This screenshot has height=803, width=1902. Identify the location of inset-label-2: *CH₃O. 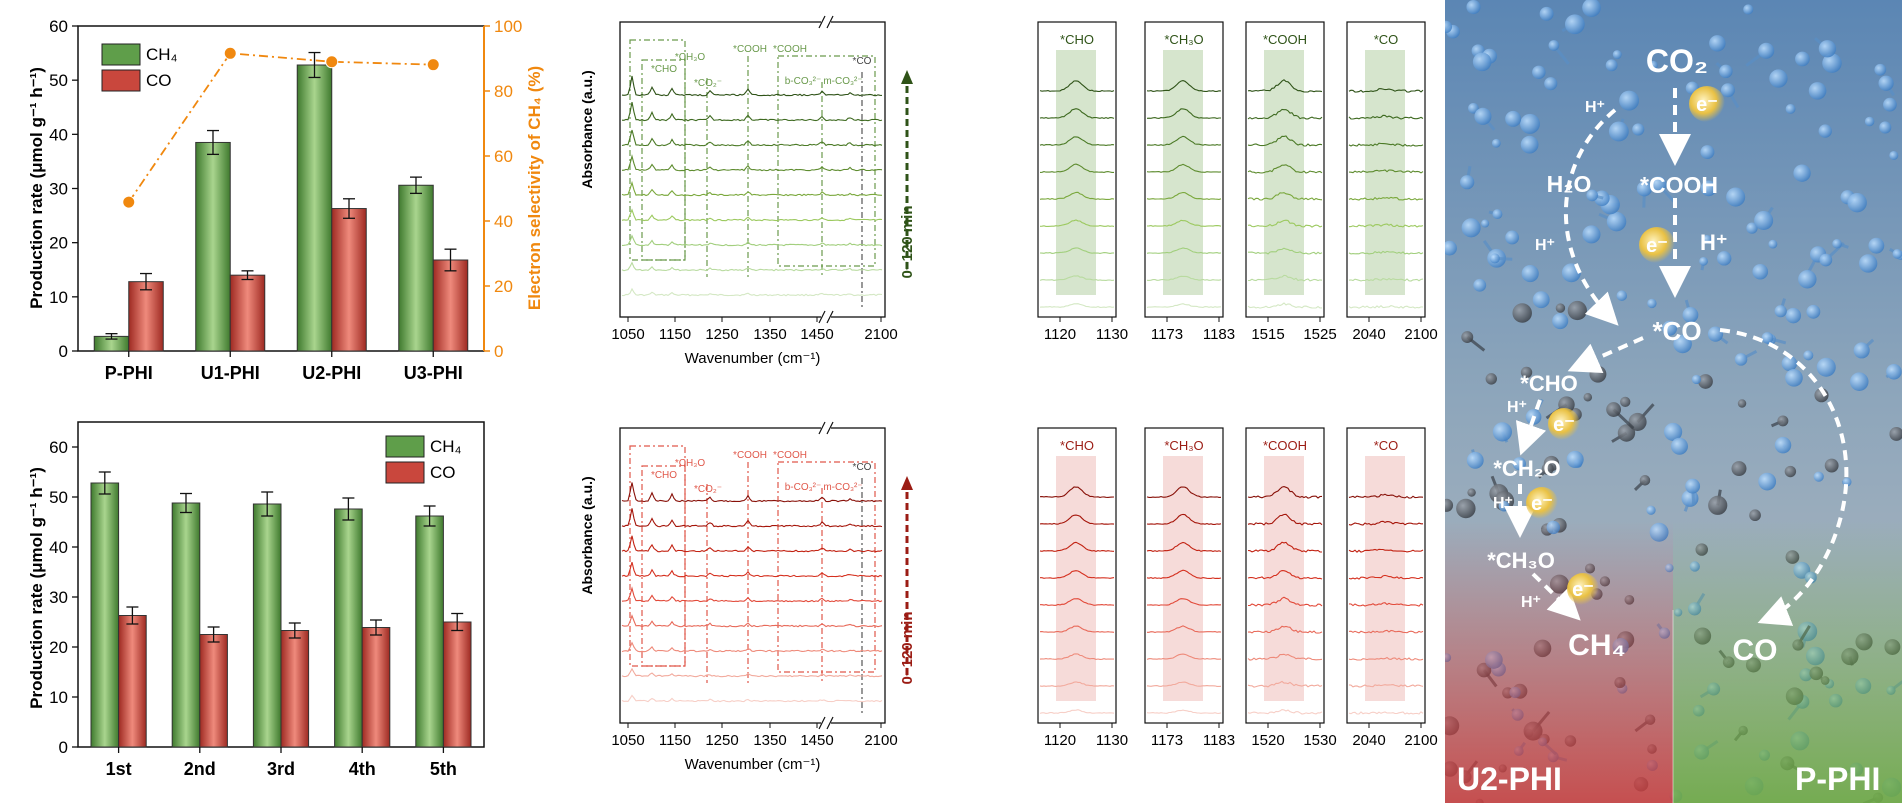
(1183, 39).